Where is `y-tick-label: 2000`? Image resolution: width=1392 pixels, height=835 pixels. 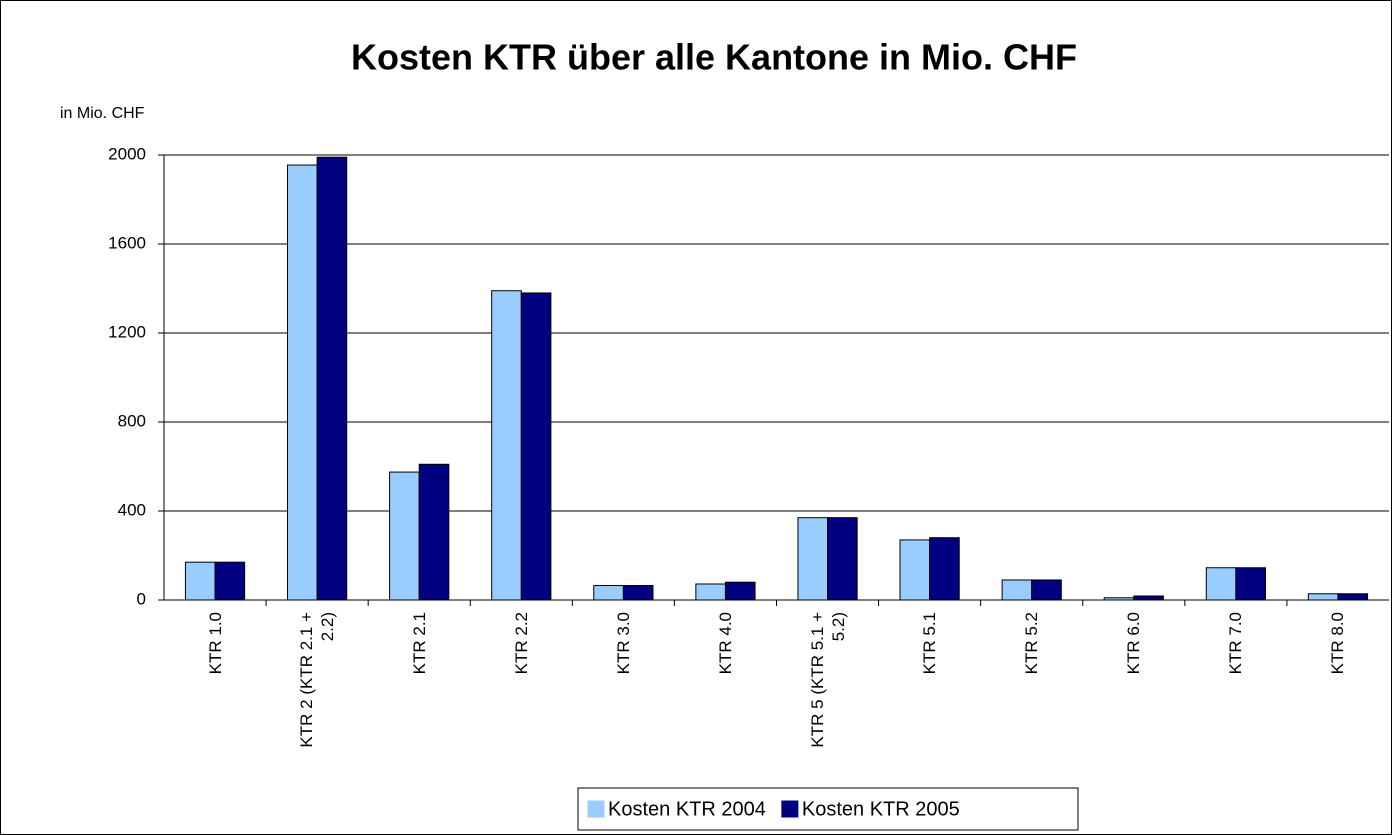
y-tick-label: 2000 is located at coordinates (127, 153).